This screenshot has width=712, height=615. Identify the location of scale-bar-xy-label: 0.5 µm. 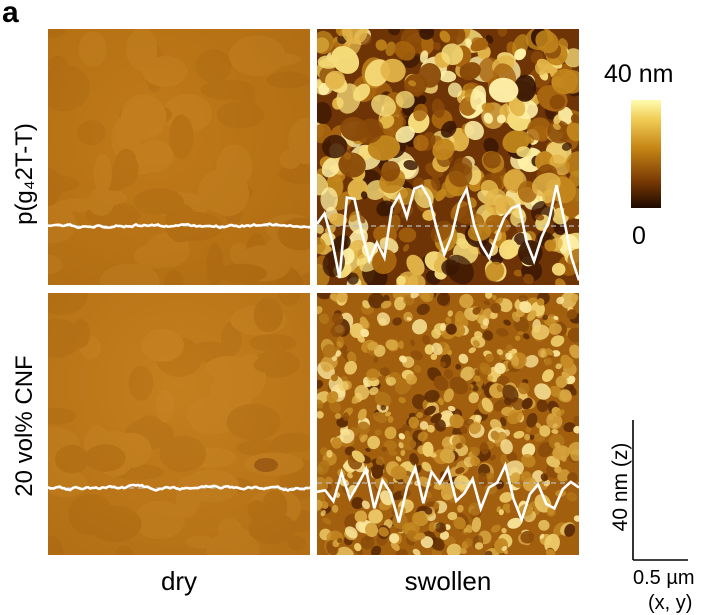
(664, 578).